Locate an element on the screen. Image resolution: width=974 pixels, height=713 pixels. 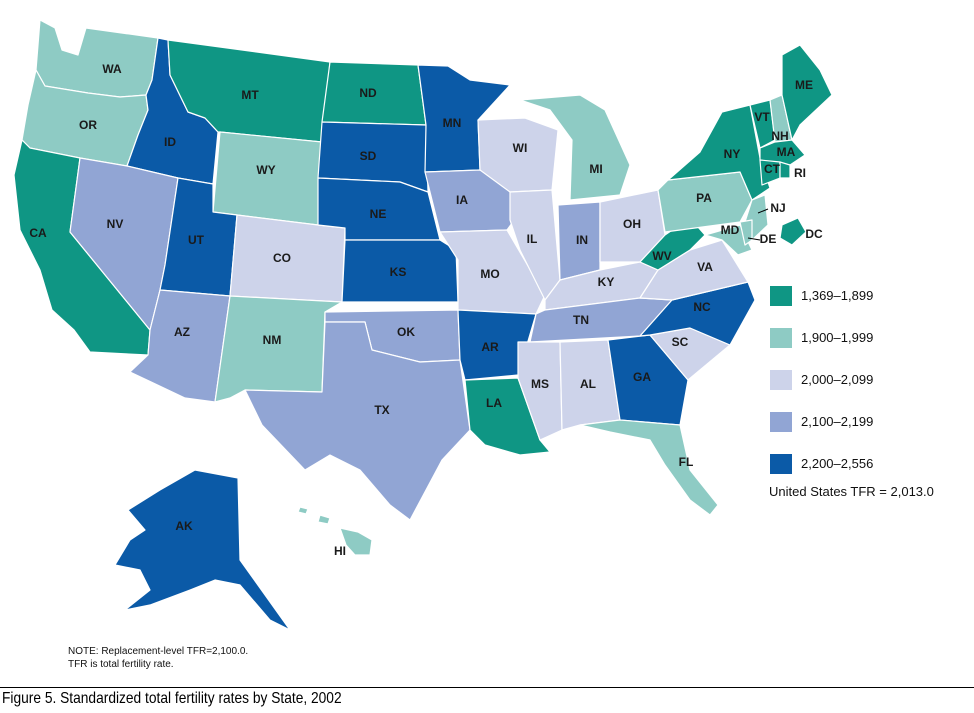
state-DC is located at coordinates (793, 231).